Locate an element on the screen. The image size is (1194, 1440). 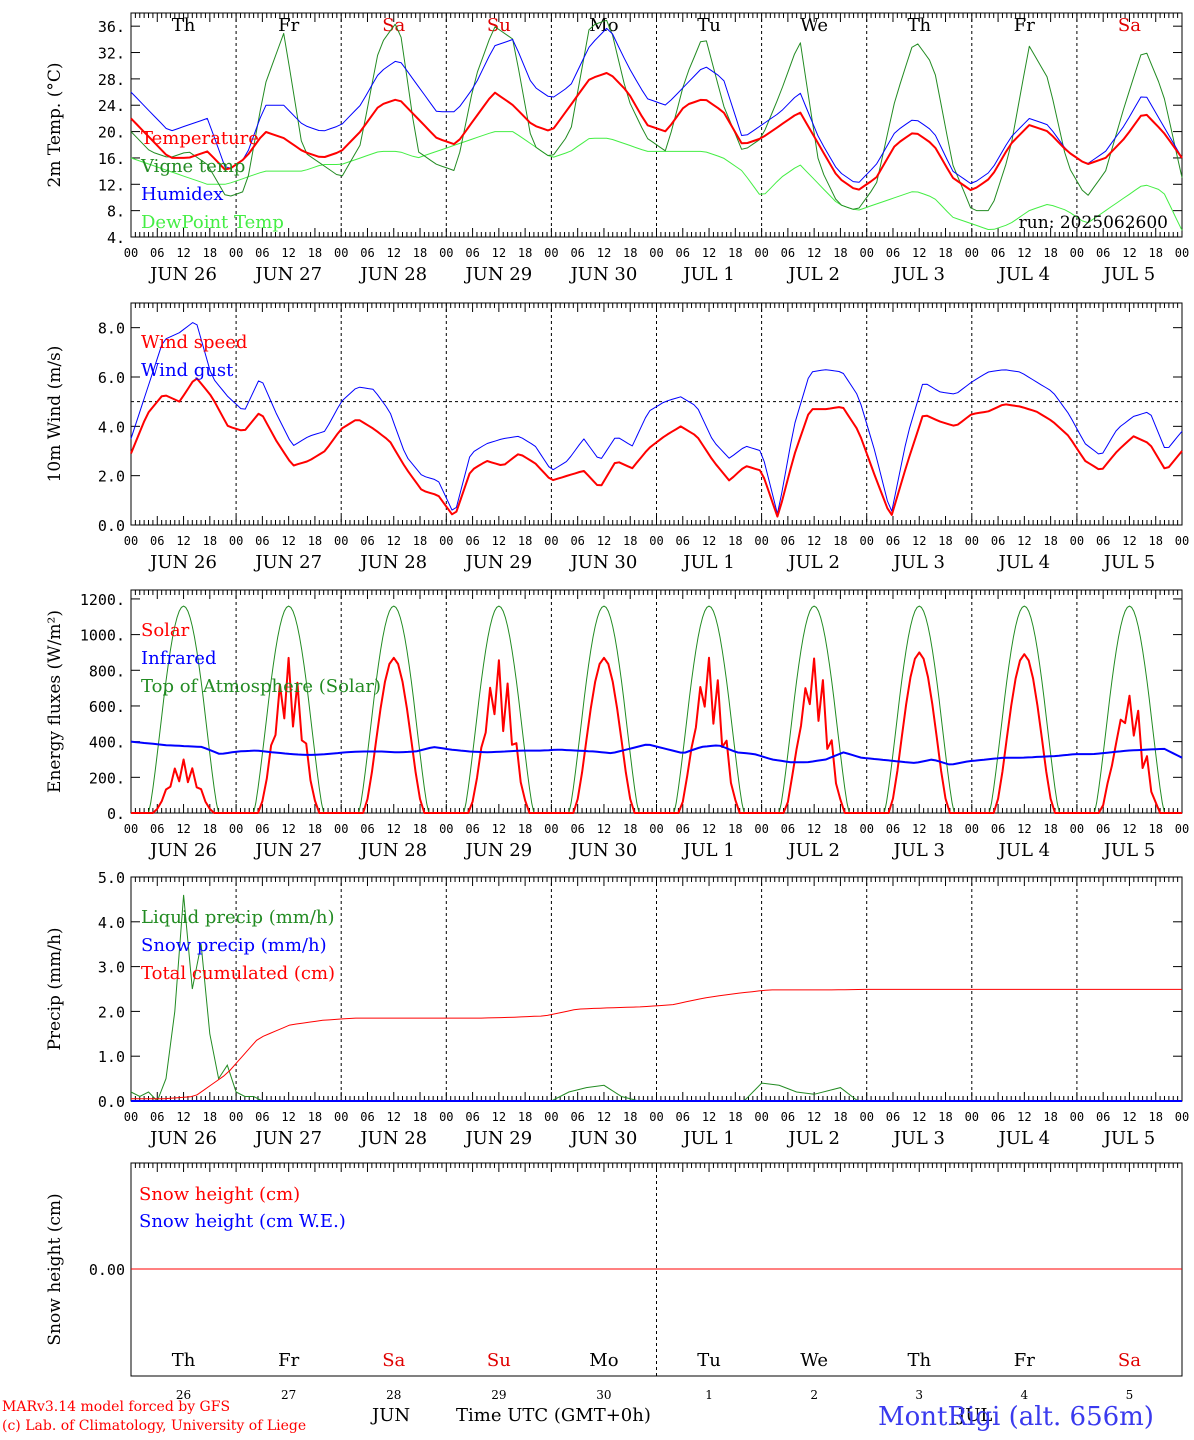
panel-0-y-tick-label: 36. is located at coordinates (111, 27).